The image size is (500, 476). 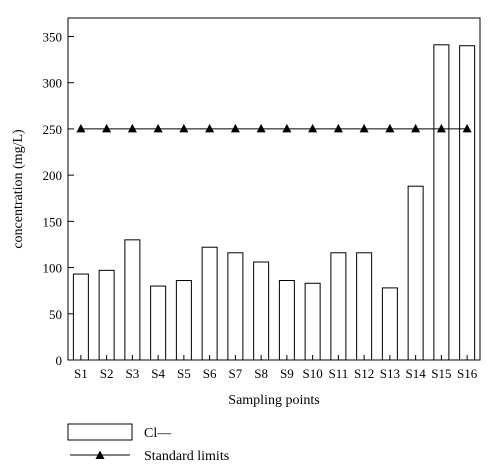 What do you see at coordinates (55, 314) in the screenshot?
I see `y-tick-label: 50` at bounding box center [55, 314].